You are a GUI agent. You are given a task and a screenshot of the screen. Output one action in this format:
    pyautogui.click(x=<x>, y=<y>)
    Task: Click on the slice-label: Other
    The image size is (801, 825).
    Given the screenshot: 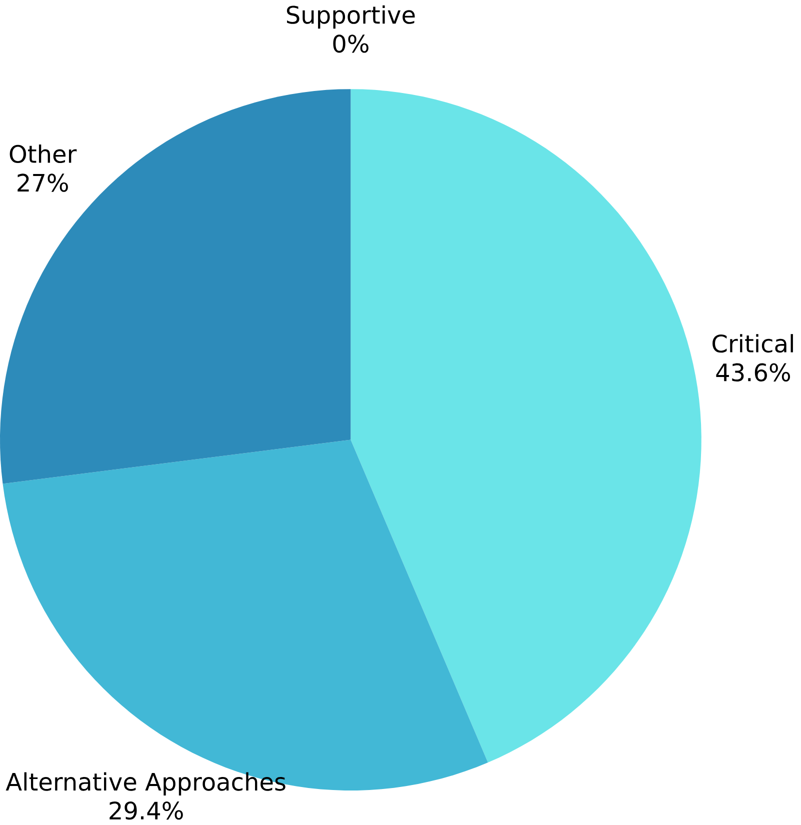 What is the action you would take?
    pyautogui.click(x=43, y=154)
    